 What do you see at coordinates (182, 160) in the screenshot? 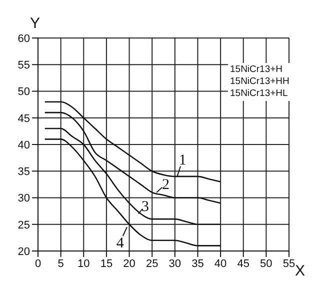
I see `annotation: 1` at bounding box center [182, 160].